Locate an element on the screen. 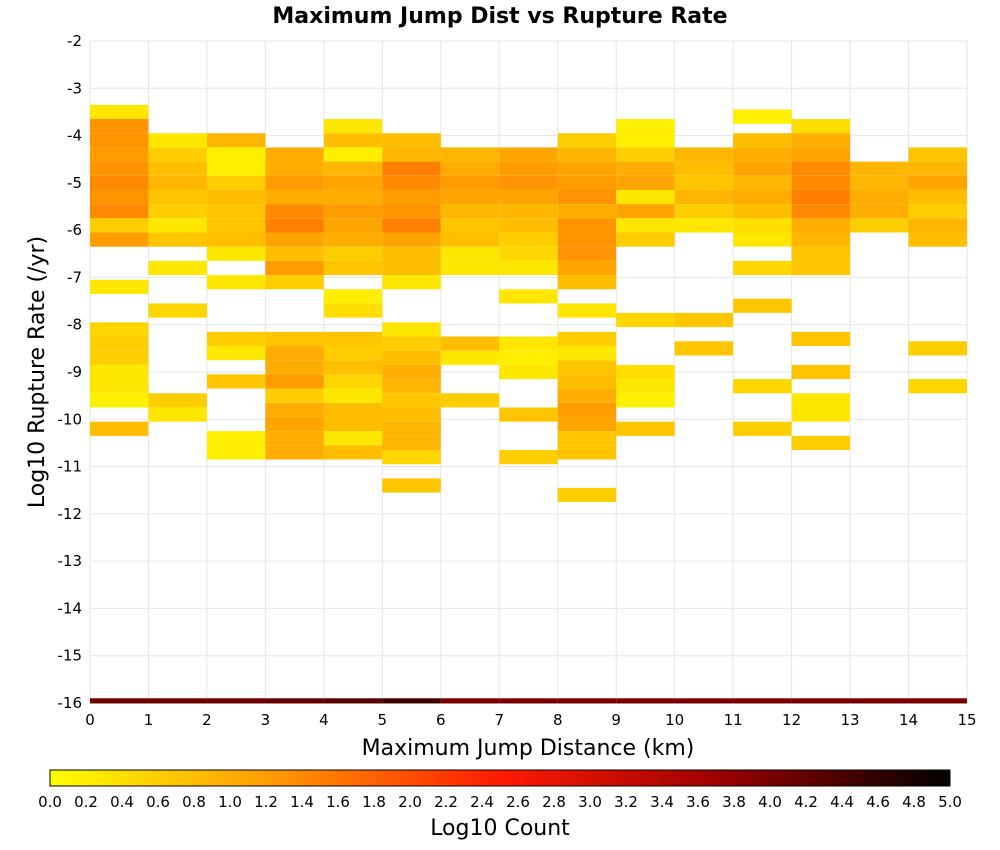 The height and width of the screenshot is (850, 1000). x-tick-label: 1 is located at coordinates (149, 720).